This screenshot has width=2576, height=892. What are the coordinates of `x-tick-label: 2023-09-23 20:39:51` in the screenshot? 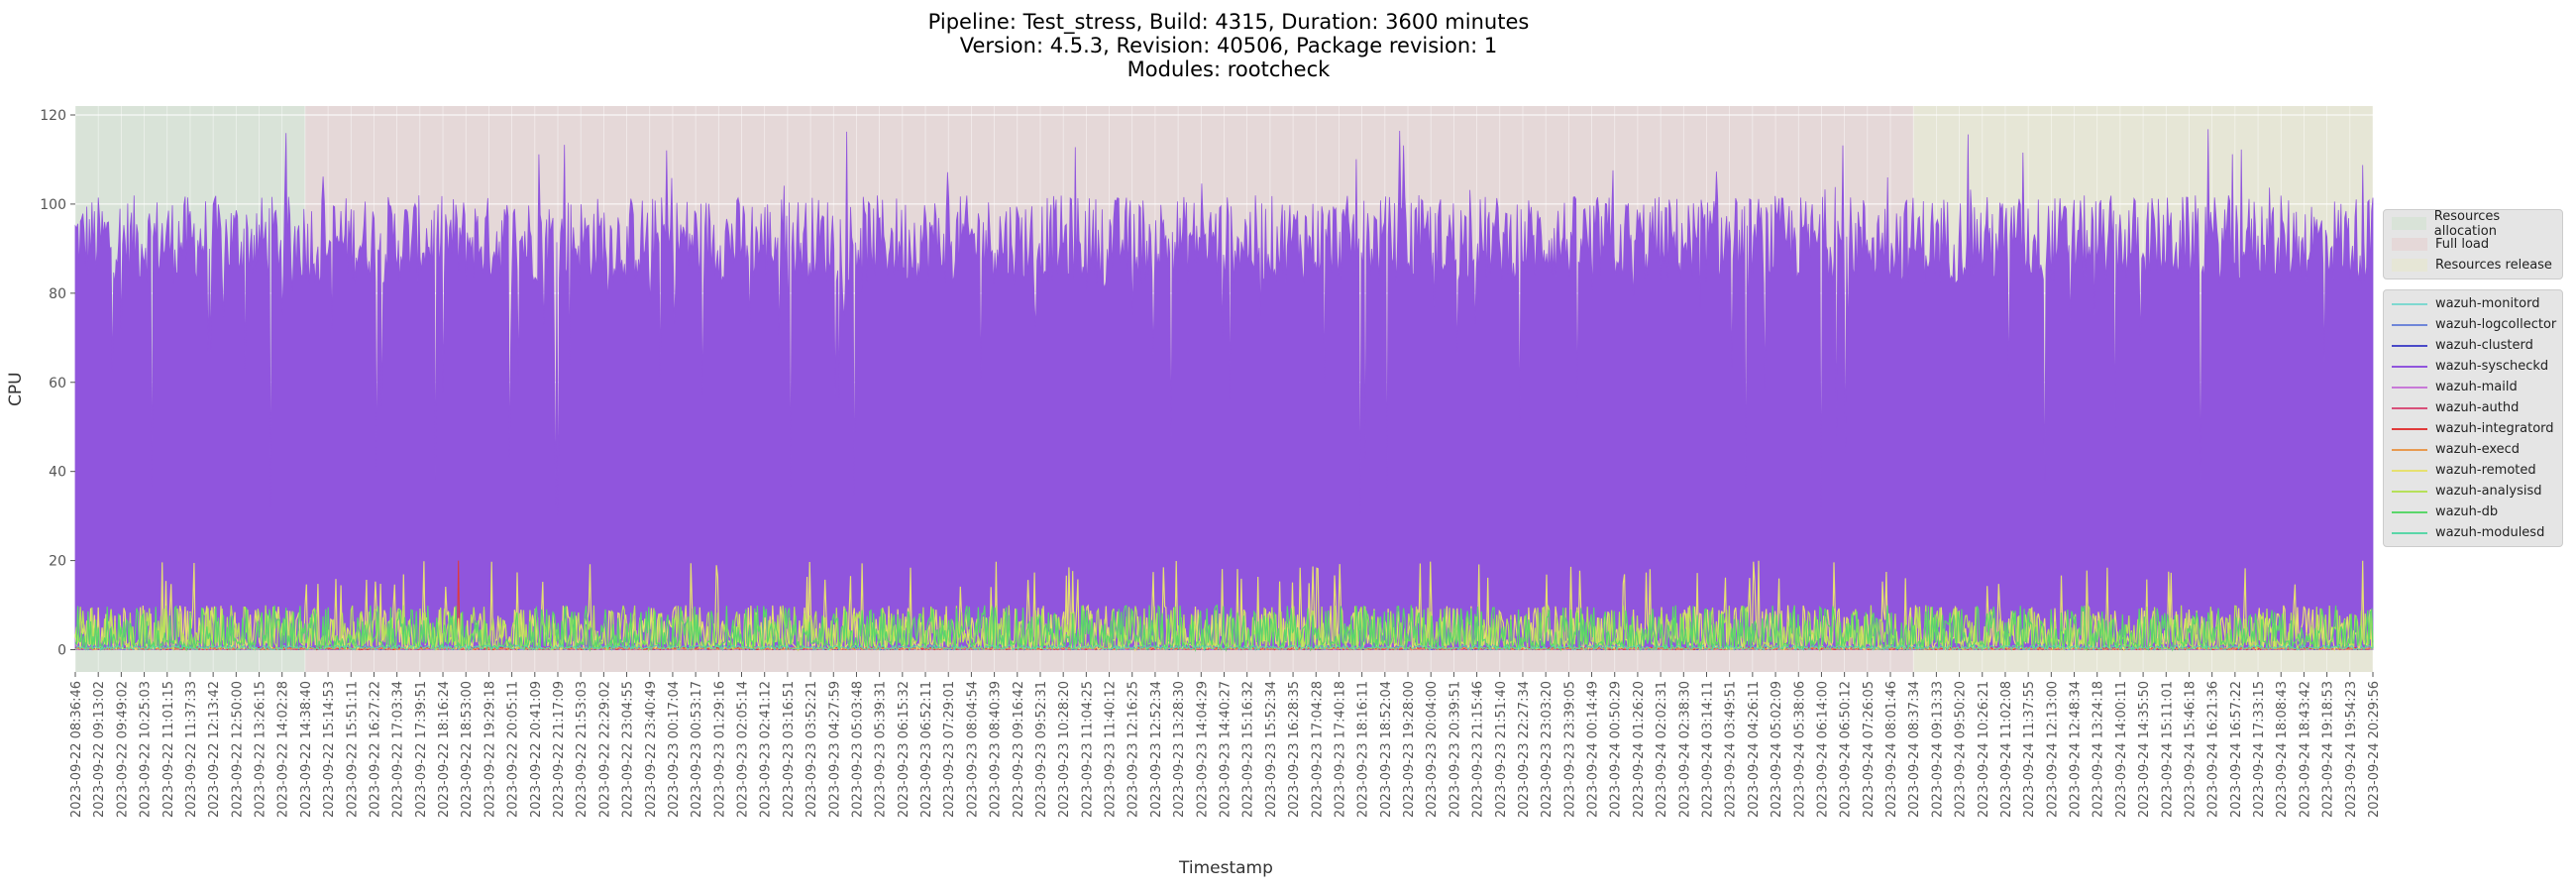 It's located at (1455, 749).